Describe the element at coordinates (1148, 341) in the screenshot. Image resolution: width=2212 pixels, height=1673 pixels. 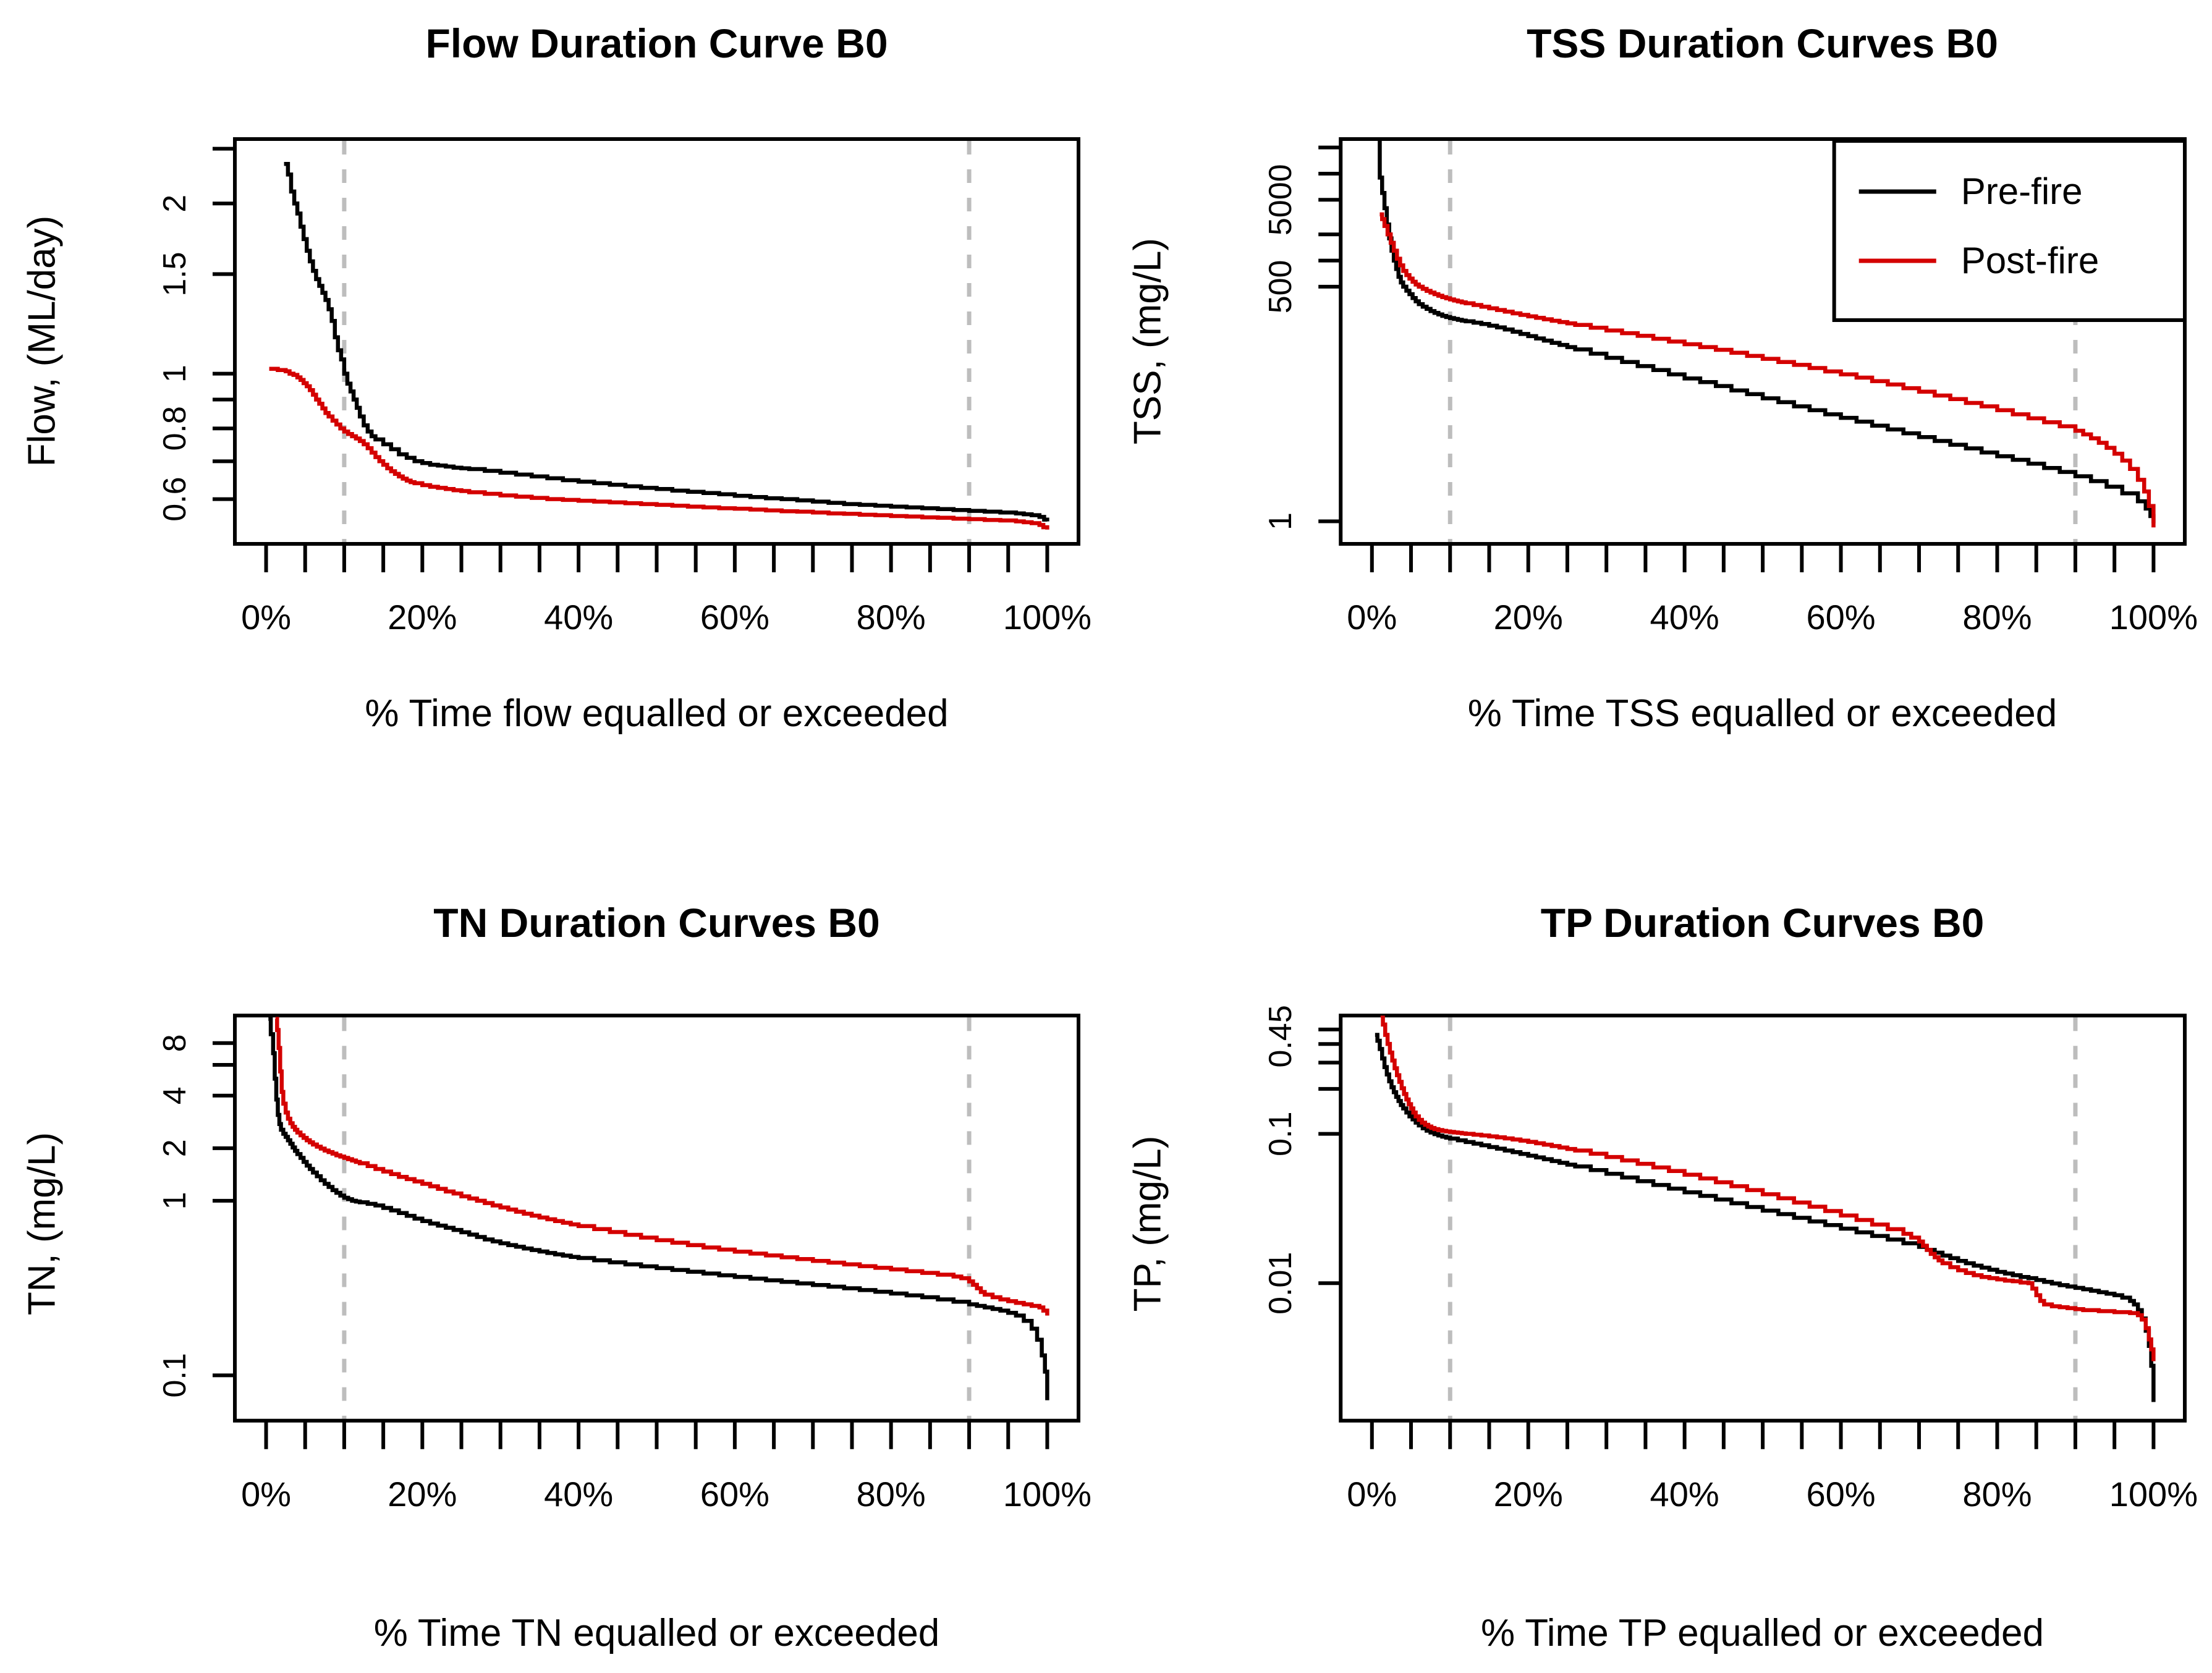
I see `tss-y-axis-title: TSS, (mg/L)` at that location.